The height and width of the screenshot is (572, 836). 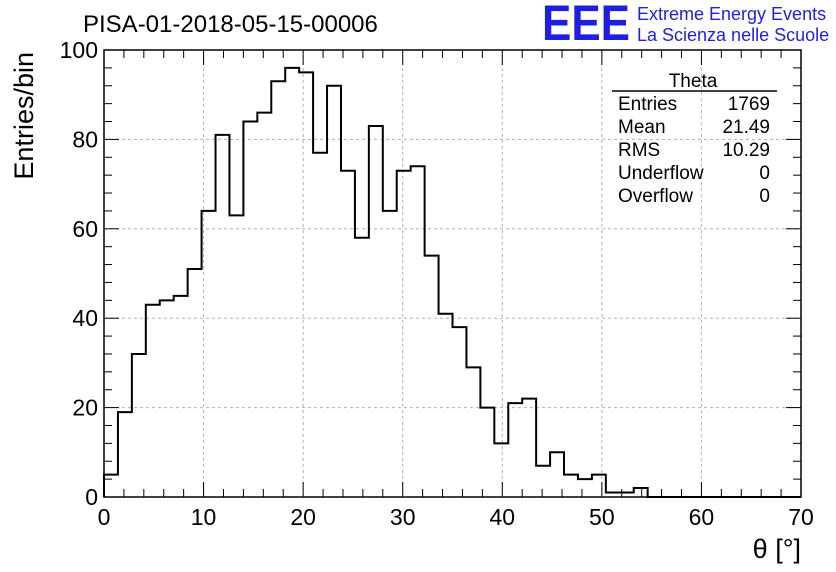 I want to click on stats-label: RMS, so click(x=639, y=150).